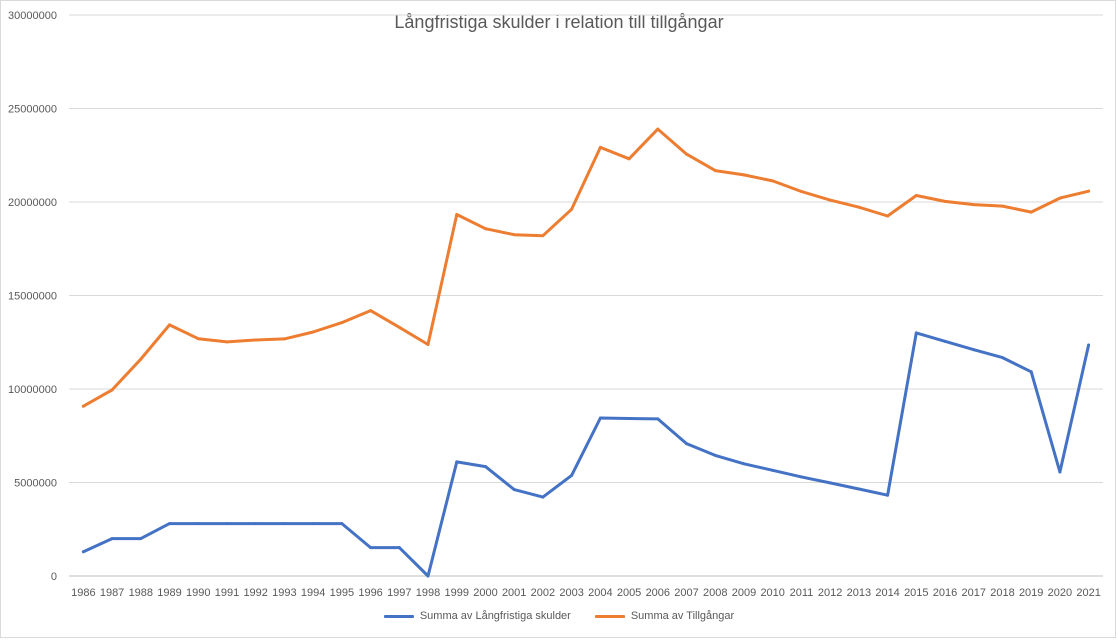 The width and height of the screenshot is (1118, 640). I want to click on x-tick-label: 2011, so click(802, 593).